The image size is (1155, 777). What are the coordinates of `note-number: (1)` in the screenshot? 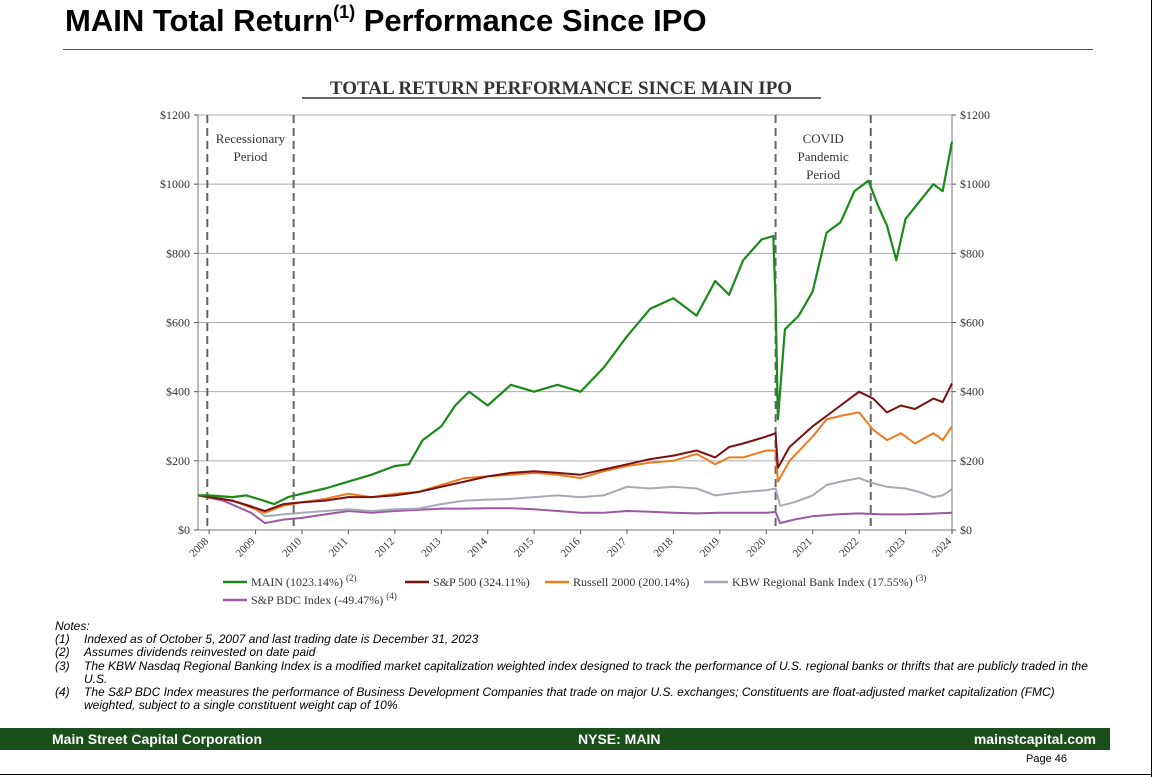 It's located at (62, 639).